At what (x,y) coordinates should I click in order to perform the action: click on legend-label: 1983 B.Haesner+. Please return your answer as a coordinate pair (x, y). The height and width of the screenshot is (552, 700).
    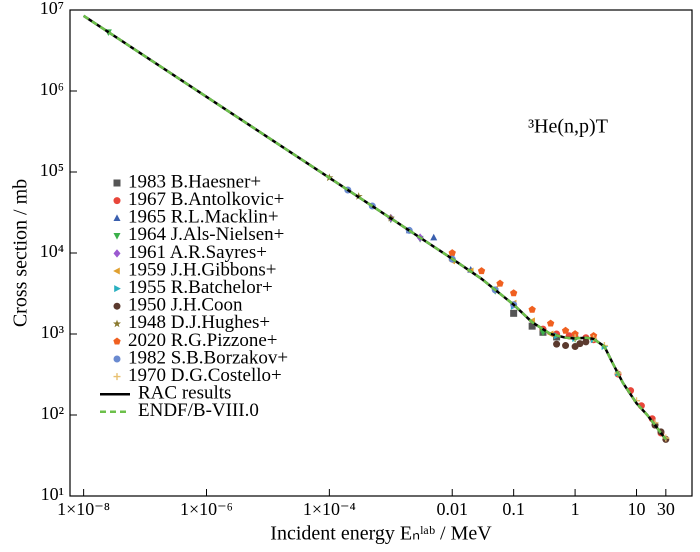
    Looking at the image, I should click on (194, 181).